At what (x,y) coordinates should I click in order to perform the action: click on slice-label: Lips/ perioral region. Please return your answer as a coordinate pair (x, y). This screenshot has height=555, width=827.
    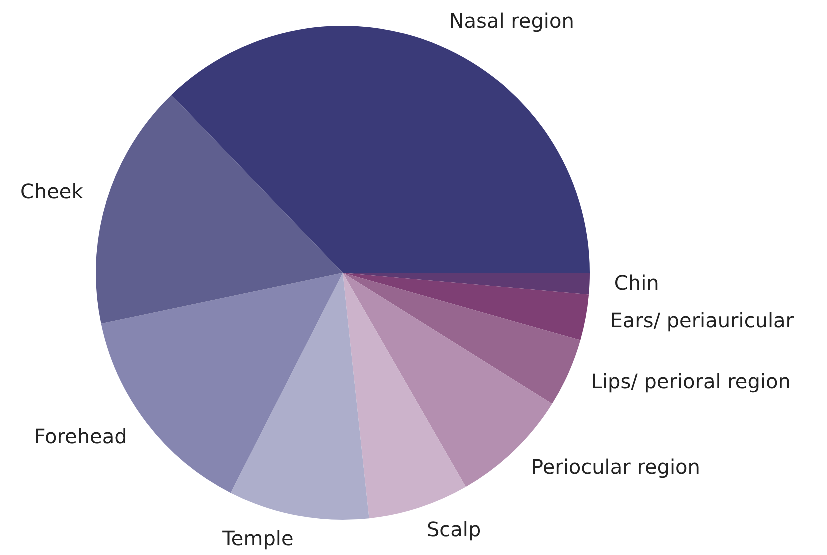
    Looking at the image, I should click on (691, 381).